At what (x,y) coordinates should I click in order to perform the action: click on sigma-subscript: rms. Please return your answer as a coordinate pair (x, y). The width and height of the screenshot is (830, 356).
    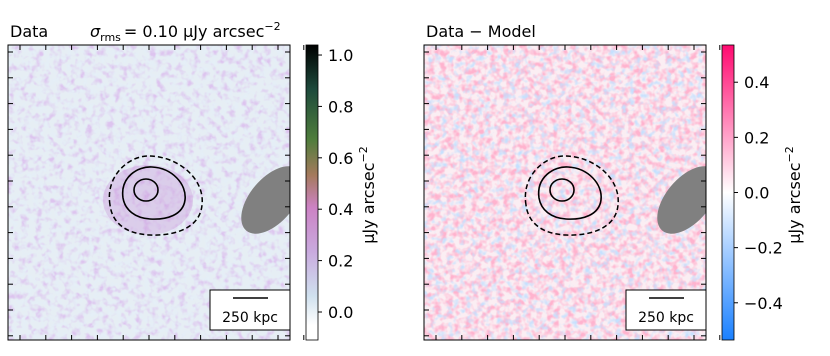
    Looking at the image, I should click on (110, 37).